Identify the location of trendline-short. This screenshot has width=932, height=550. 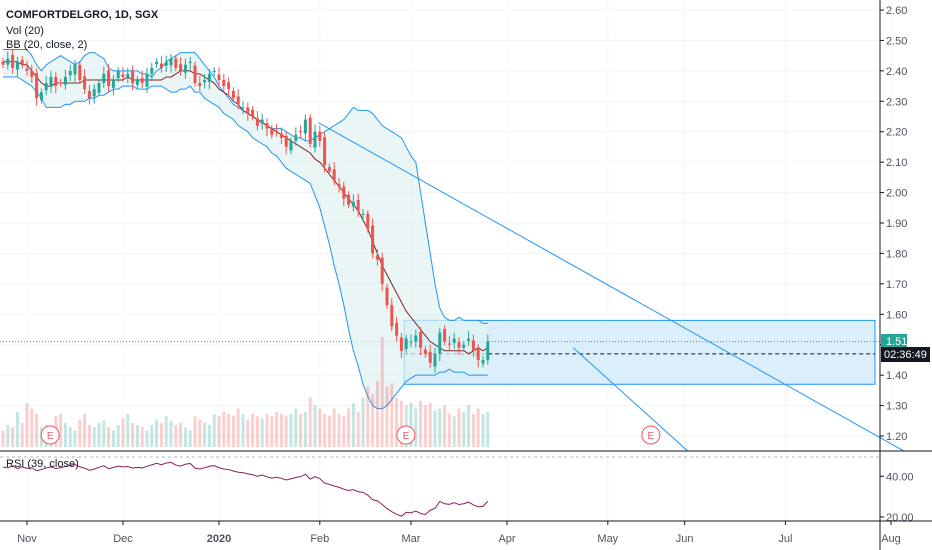
(630, 399).